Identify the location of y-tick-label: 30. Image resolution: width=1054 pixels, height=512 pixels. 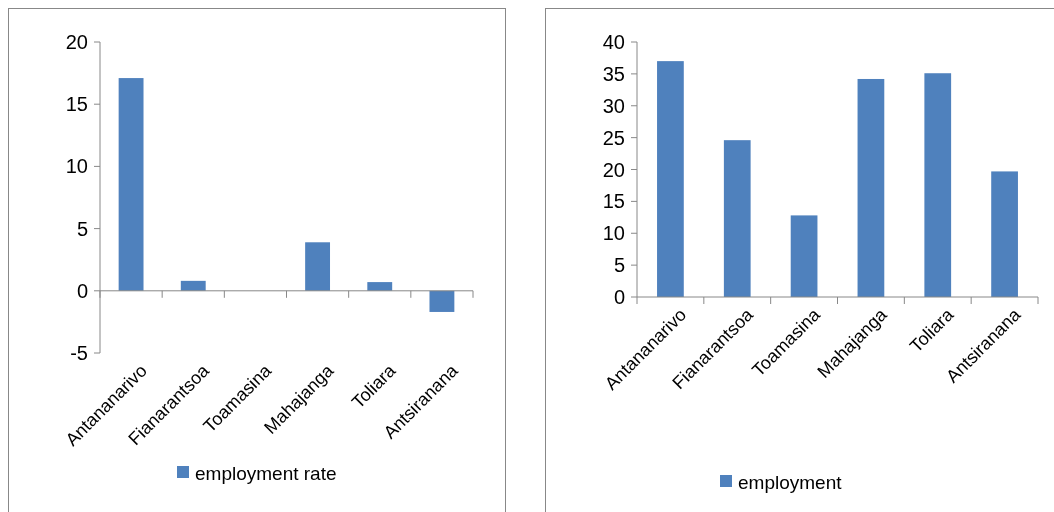
(613, 105).